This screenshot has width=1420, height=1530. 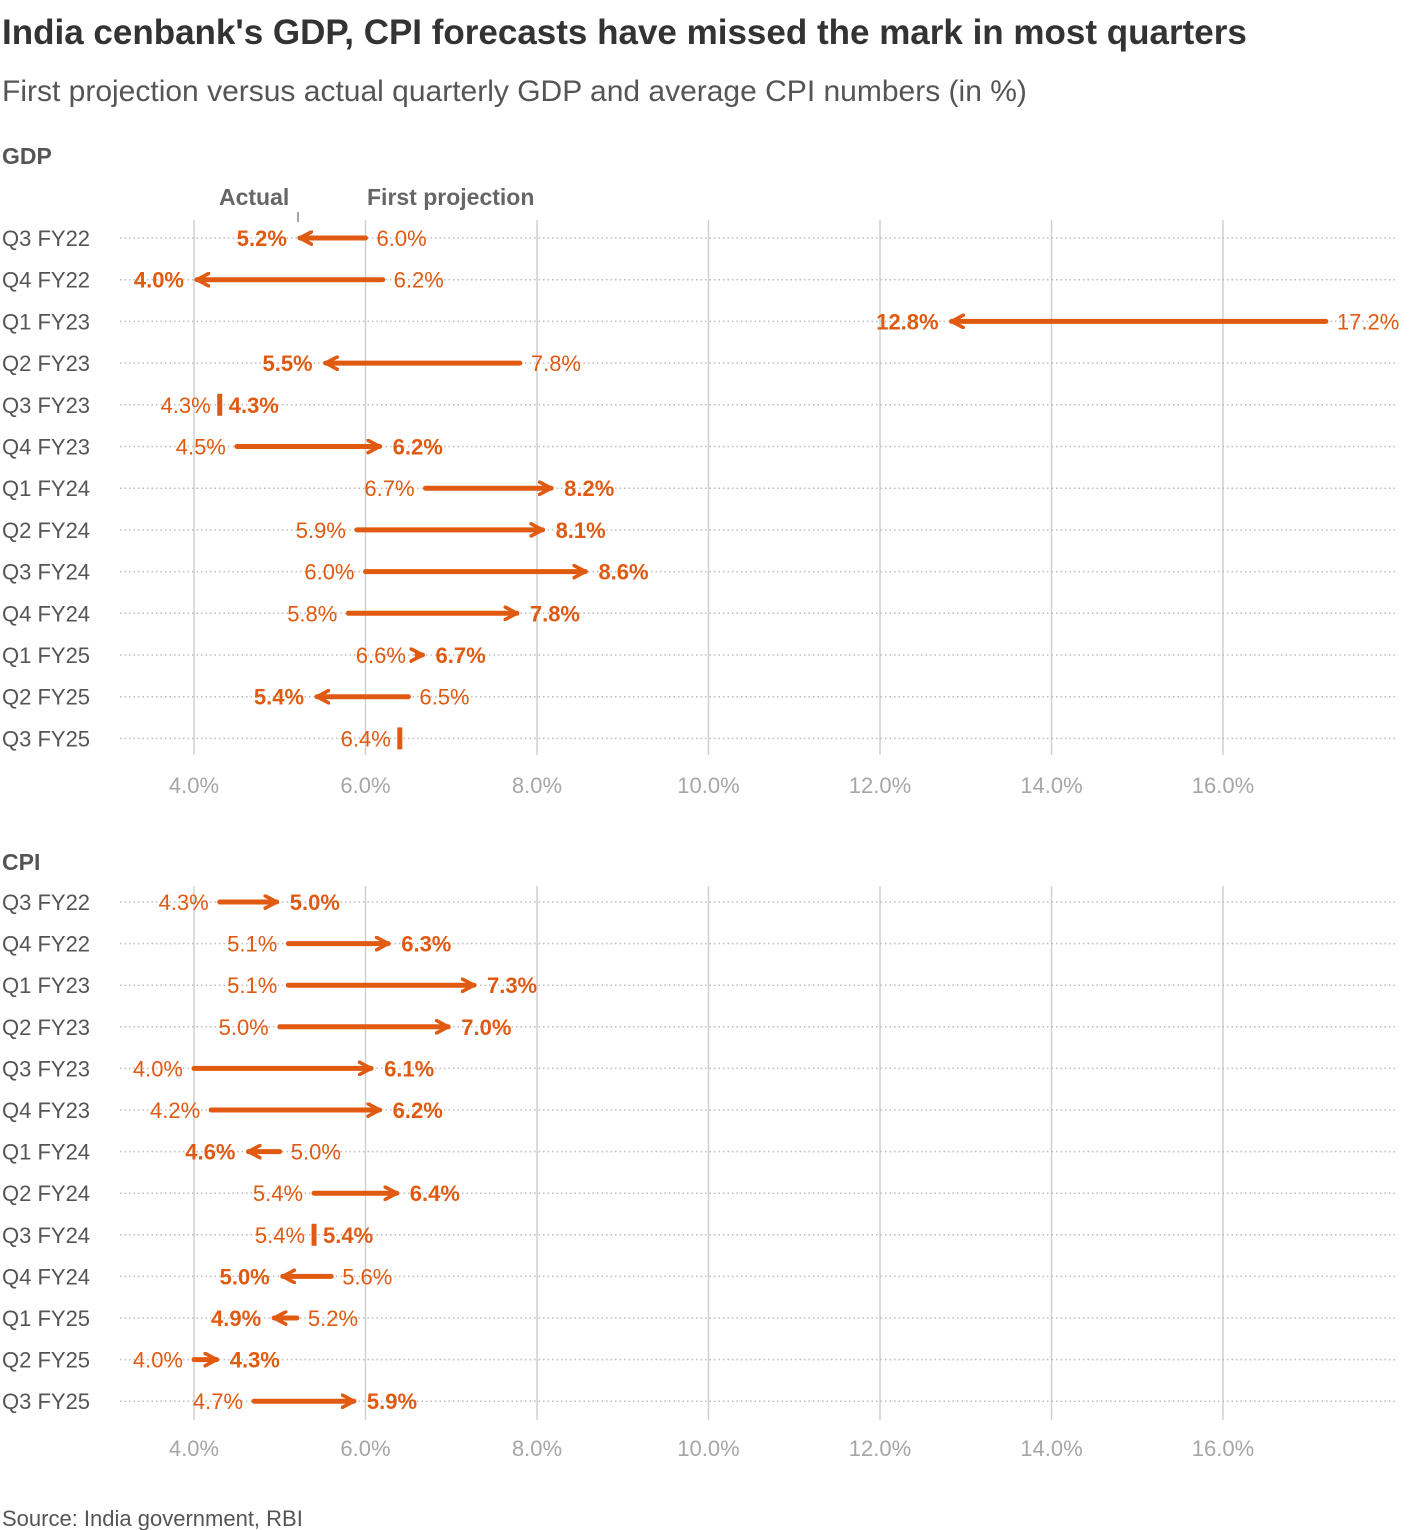 I want to click on cpi-projection-label: 4.2%, so click(x=175, y=1110).